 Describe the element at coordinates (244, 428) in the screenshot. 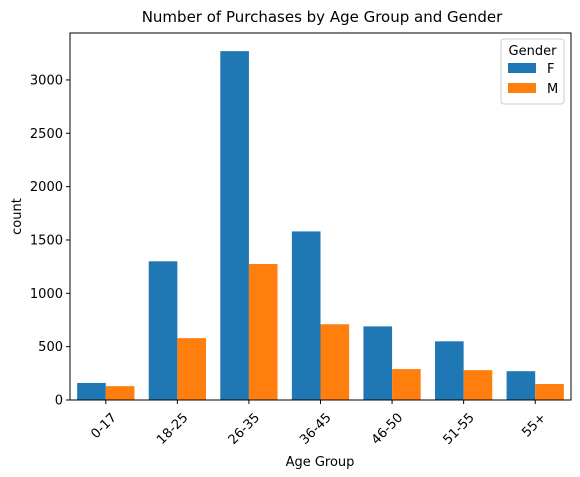

I see `x-tick-label: 26-35` at that location.